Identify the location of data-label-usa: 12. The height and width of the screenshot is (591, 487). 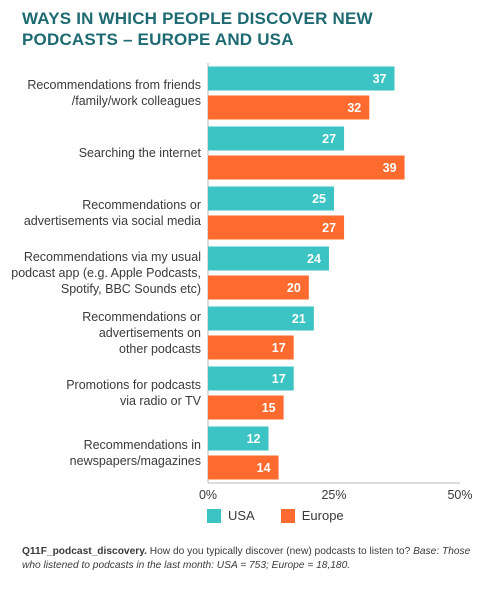
(254, 439).